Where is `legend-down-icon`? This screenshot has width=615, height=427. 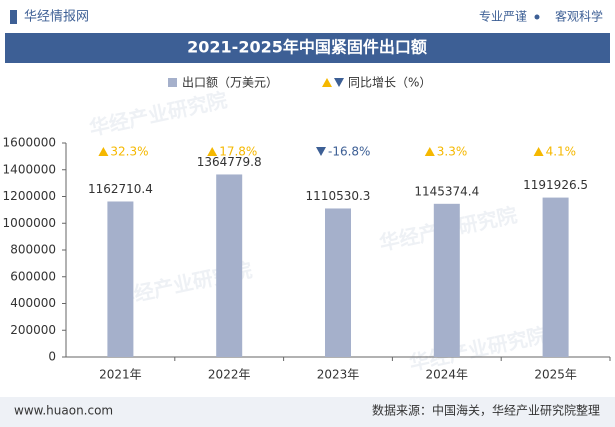 legend-down-icon is located at coordinates (339, 82).